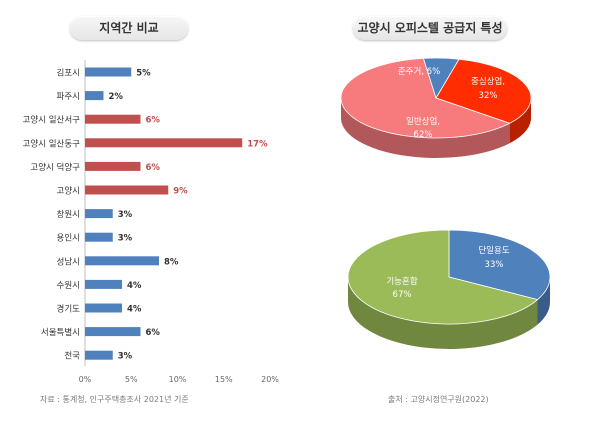 The height and width of the screenshot is (435, 600). I want to click on pie-chart-title: 고양시 오피스텔 공급지 특성, so click(430, 28).